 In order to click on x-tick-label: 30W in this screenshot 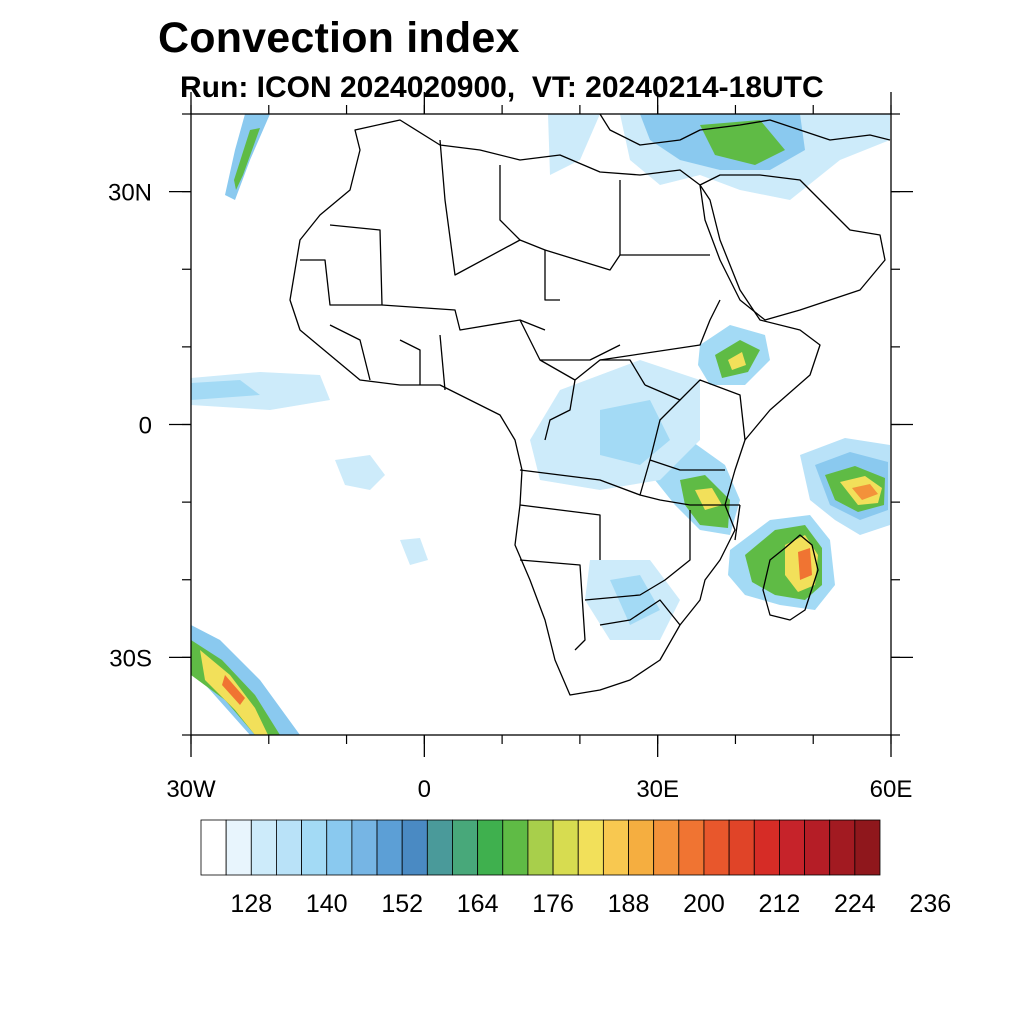, I will do `click(191, 789)`.